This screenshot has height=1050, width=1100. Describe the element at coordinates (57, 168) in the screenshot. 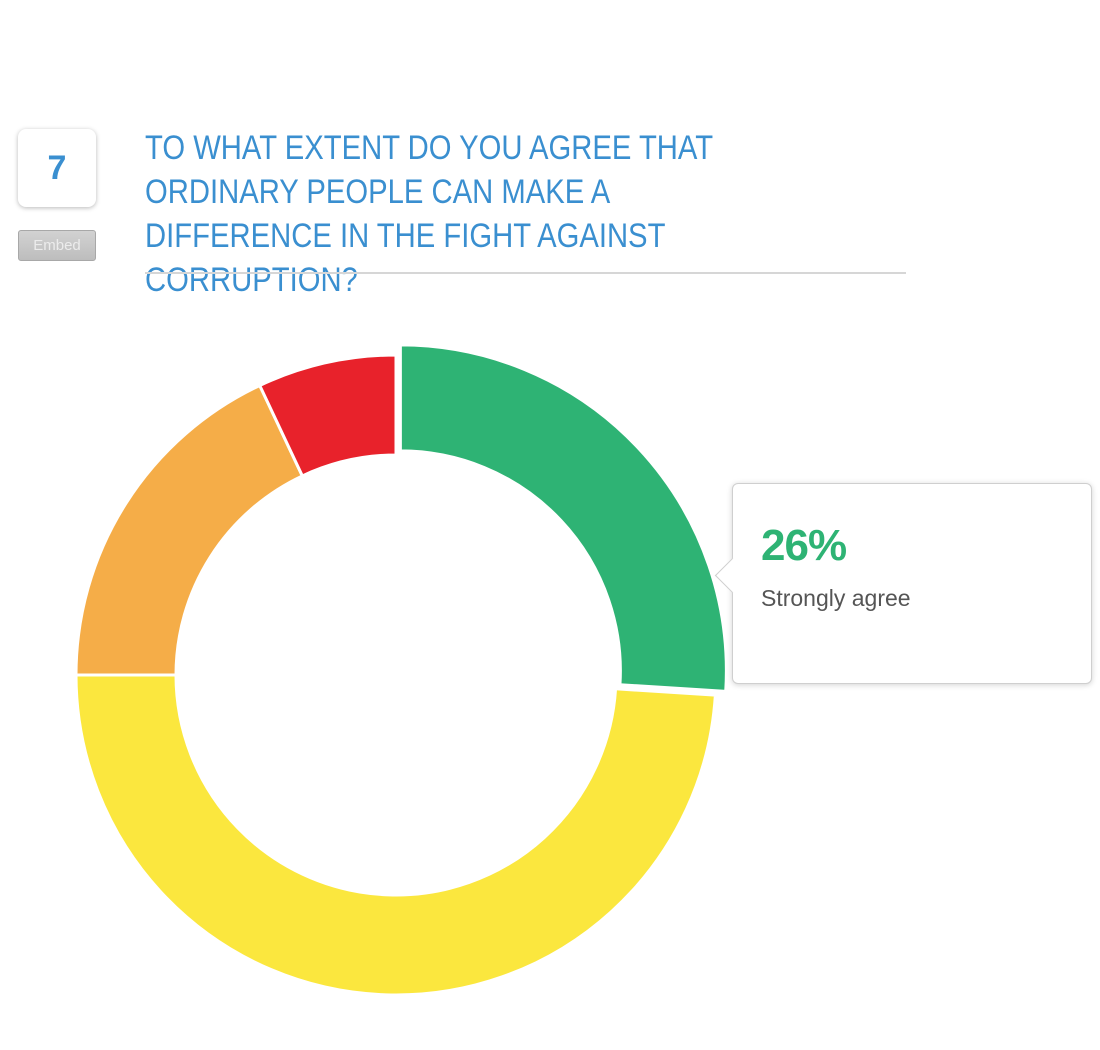

I see `question-number-badge: 7` at that location.